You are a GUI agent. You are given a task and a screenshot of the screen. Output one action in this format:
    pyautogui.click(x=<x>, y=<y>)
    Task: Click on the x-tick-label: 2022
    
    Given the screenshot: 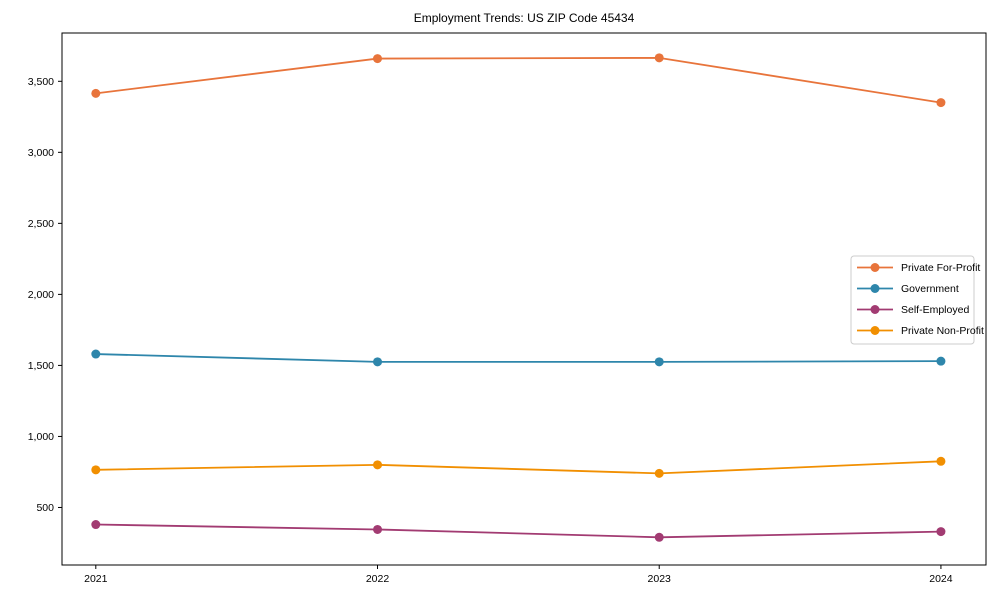 What is the action you would take?
    pyautogui.click(x=378, y=579)
    